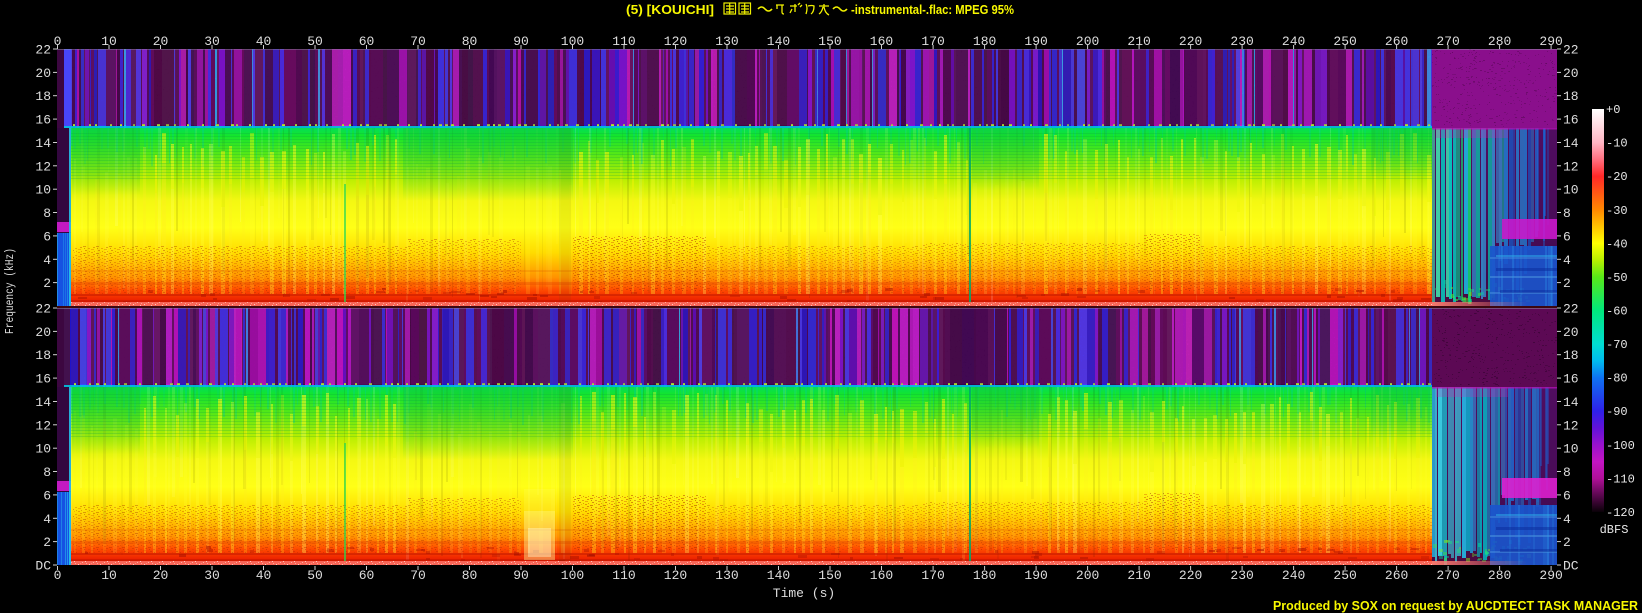 The width and height of the screenshot is (1642, 613). I want to click on svg-text: 120, so click(675, 575).